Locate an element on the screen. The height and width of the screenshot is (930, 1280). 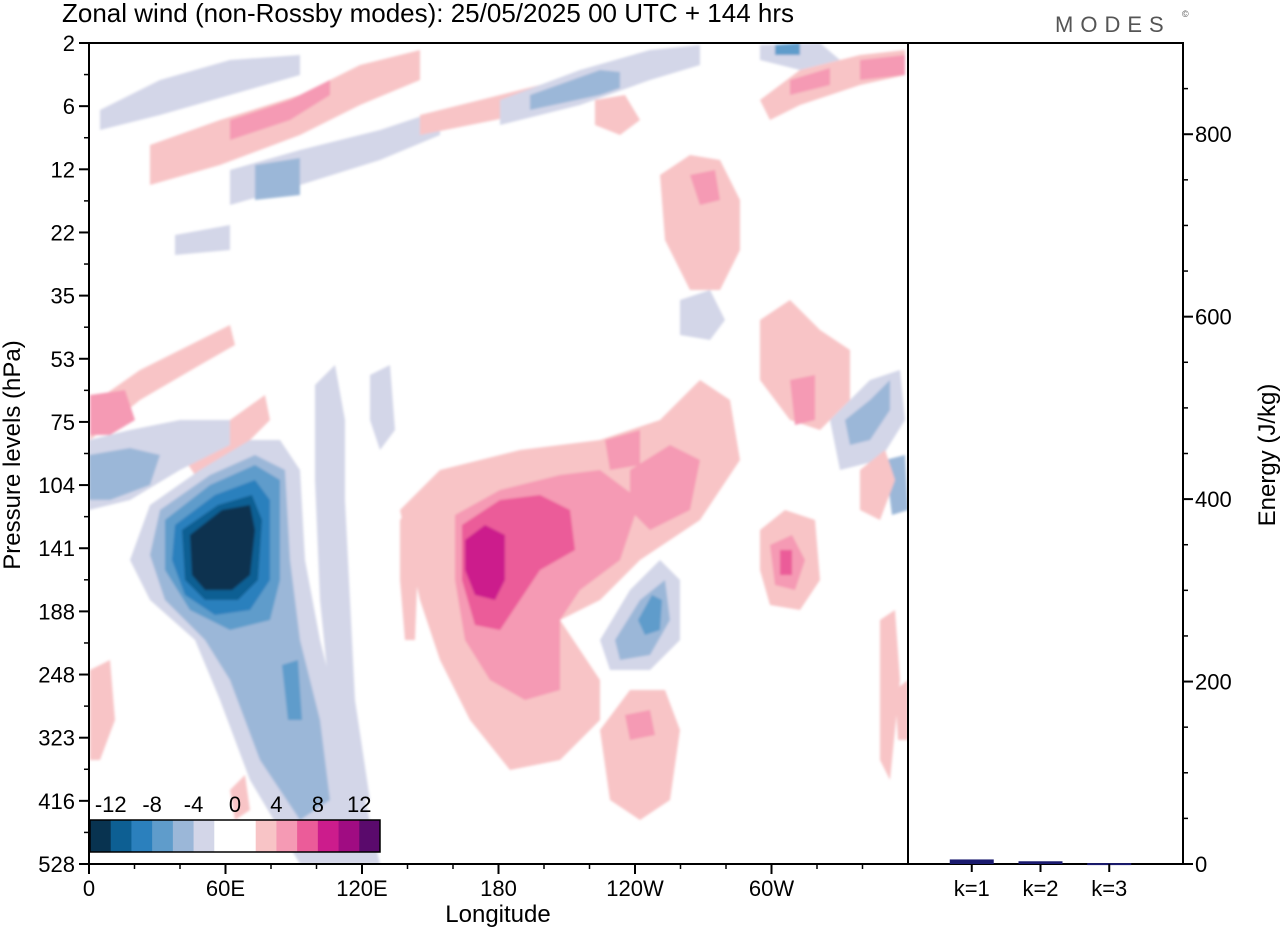
y-tick-label: 75 is located at coordinates (63, 422).